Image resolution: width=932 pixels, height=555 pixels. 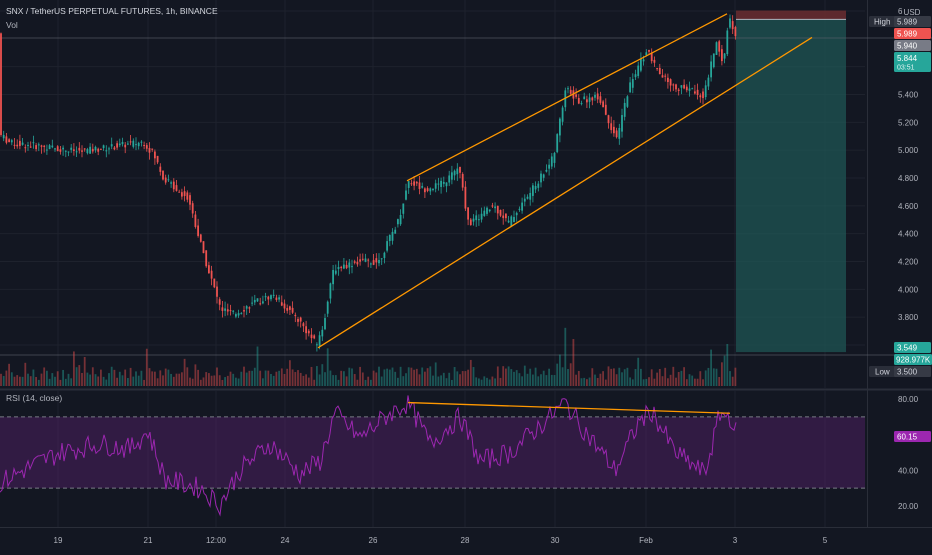 I want to click on short-position-target-zone, so click(x=791, y=186).